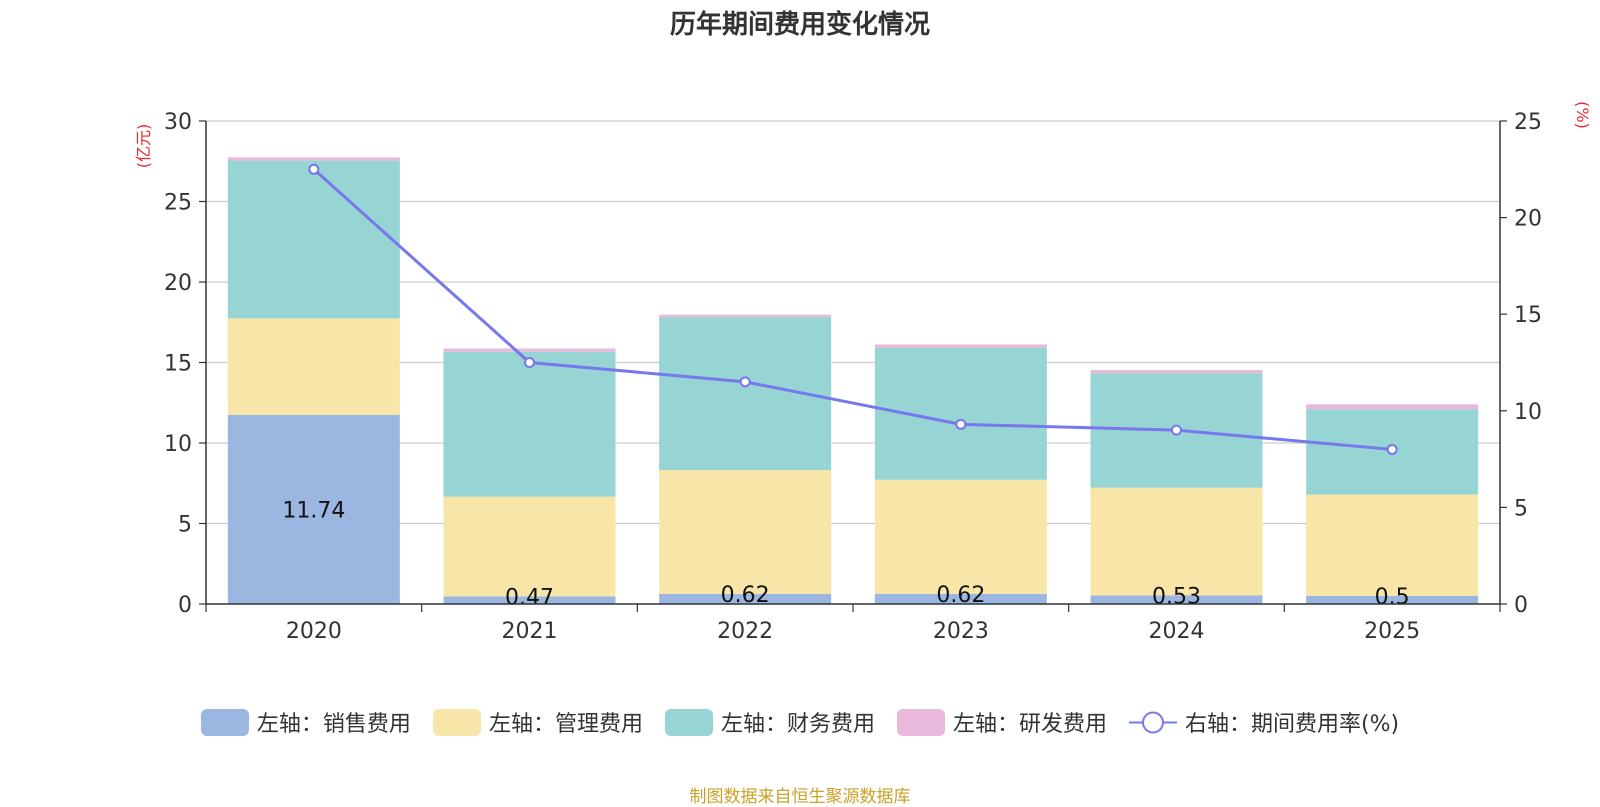  I want to click on left-axis-tick-label: 25, so click(178, 203).